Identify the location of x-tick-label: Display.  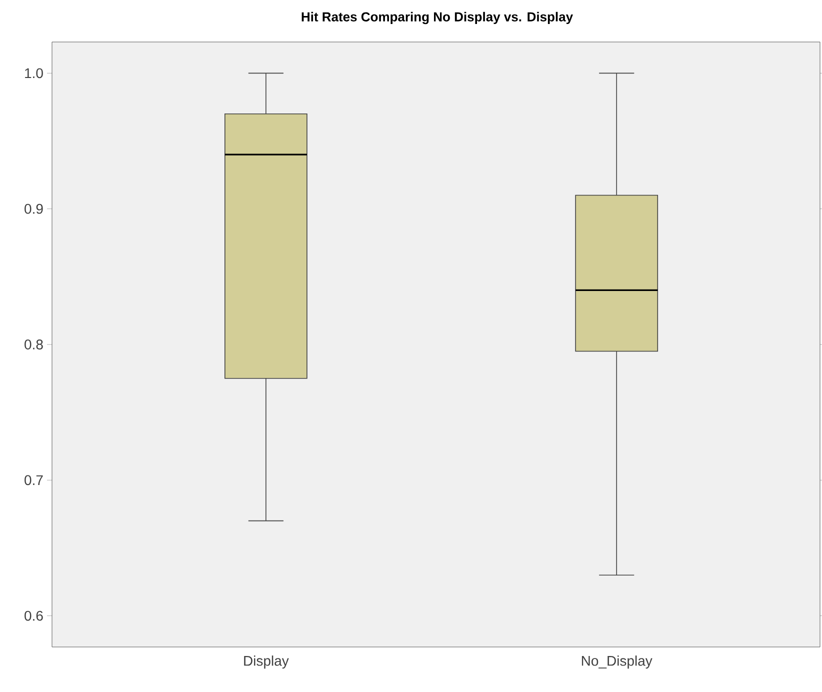
(266, 662).